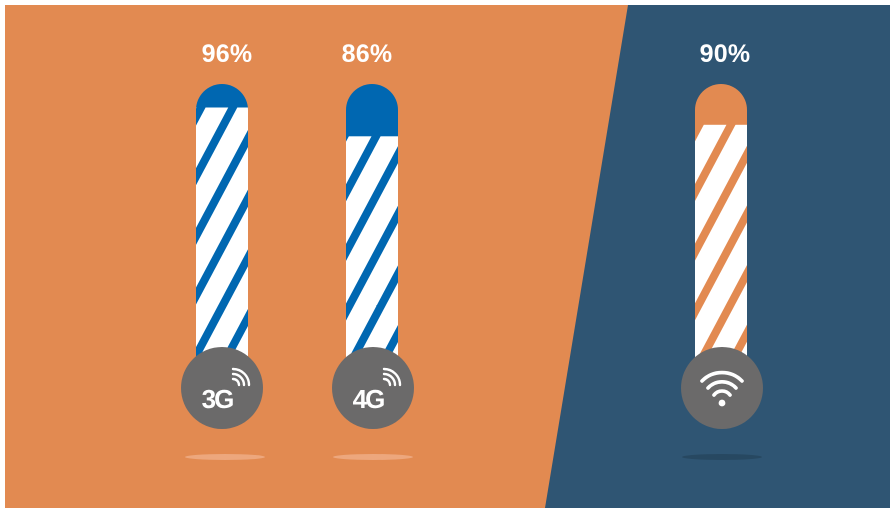  I want to click on 3g-signal-icon: 3G, so click(217, 399).